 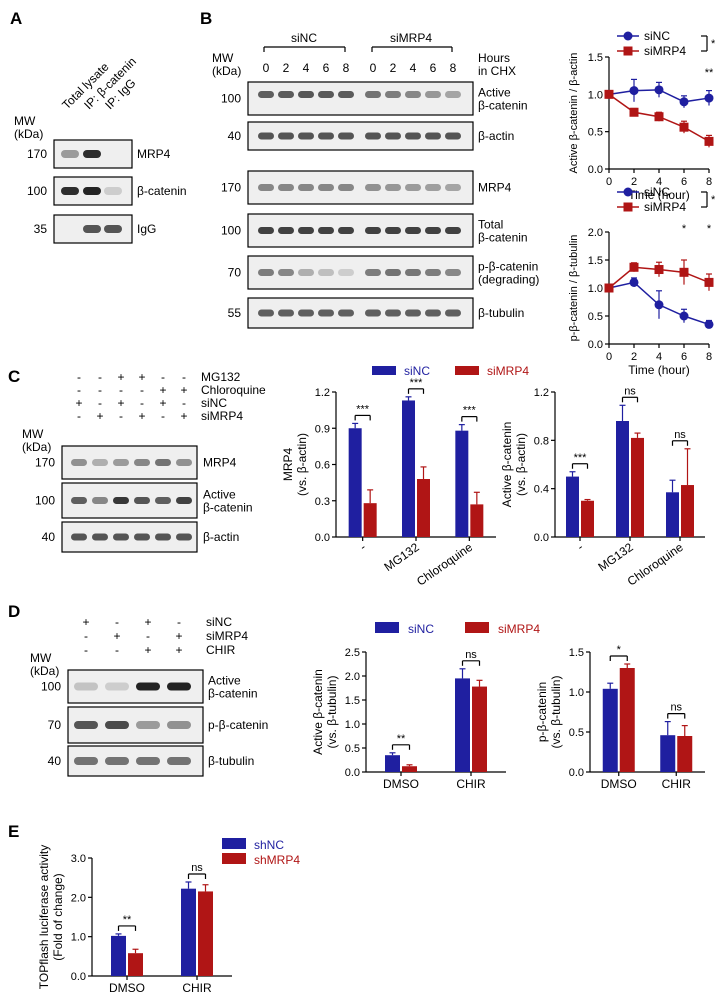 What do you see at coordinates (709, 73) in the screenshot?
I see `significance-label: **` at bounding box center [709, 73].